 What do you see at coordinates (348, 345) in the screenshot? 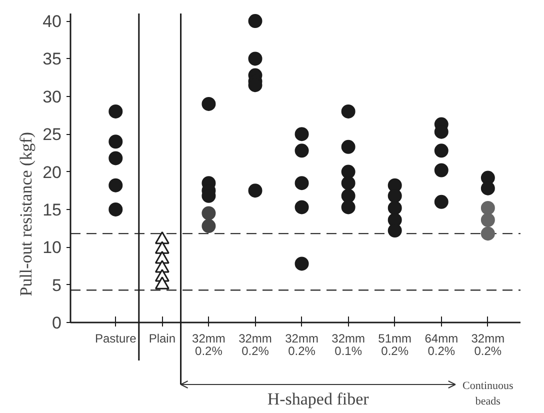
I see `x-tick-label: 32mm 0.1%` at bounding box center [348, 345].